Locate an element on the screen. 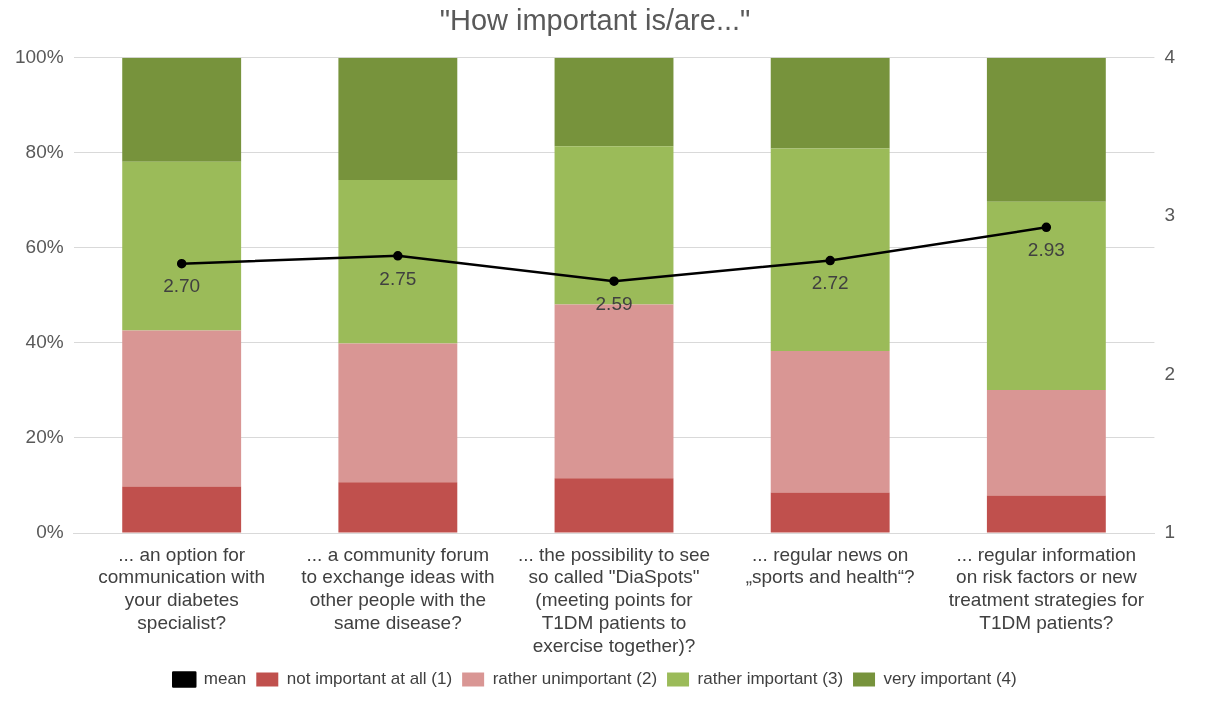 Image resolution: width=1205 pixels, height=703 pixels. x-tick-label: ... a community forum to exchange ideas with other people with the same disease? is located at coordinates (398, 588).